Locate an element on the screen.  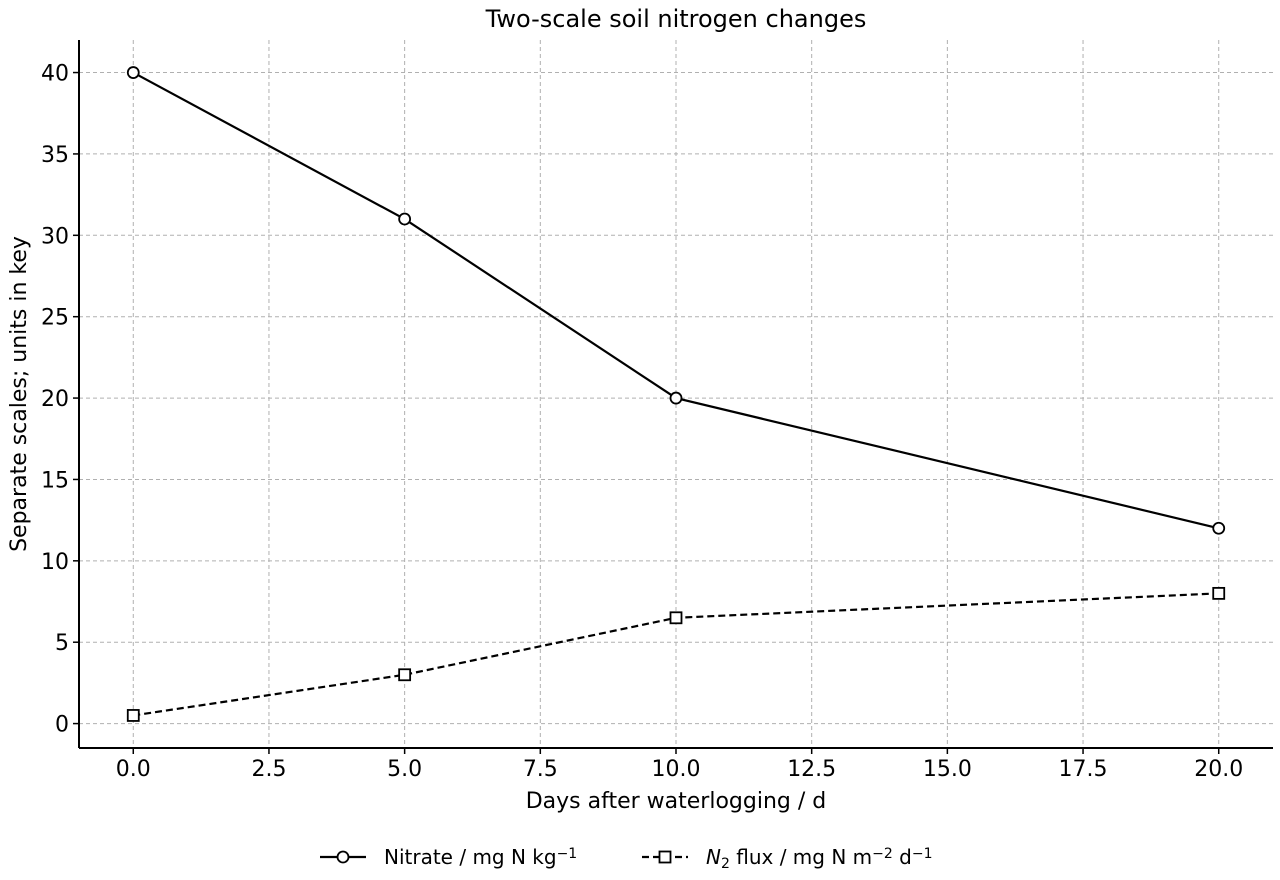
x-tick-label: 20.0 is located at coordinates (1218, 769).